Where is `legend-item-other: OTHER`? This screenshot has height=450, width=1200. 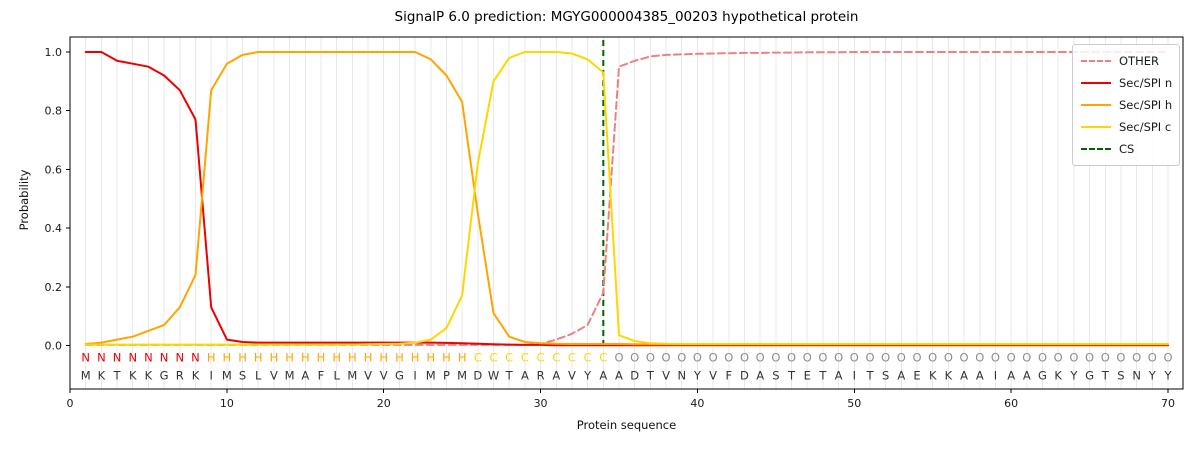 legend-item-other: OTHER is located at coordinates (1126, 61).